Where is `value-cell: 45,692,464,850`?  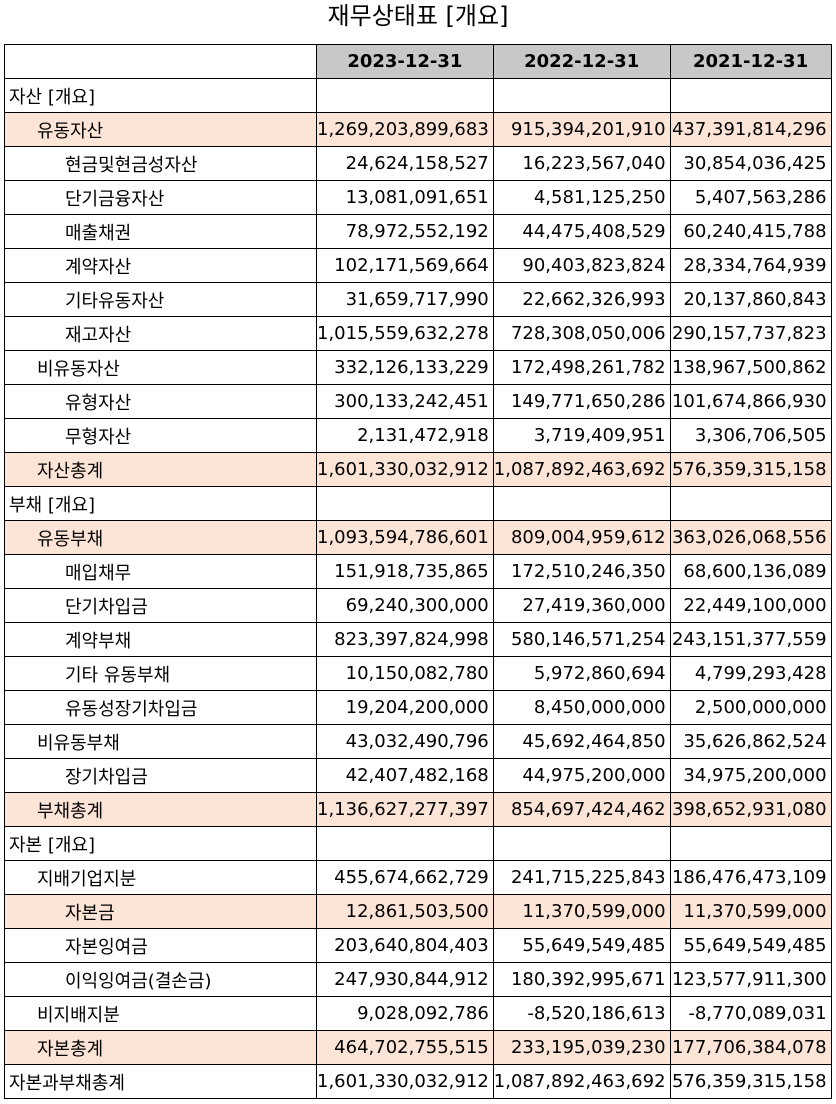 value-cell: 45,692,464,850 is located at coordinates (581, 741).